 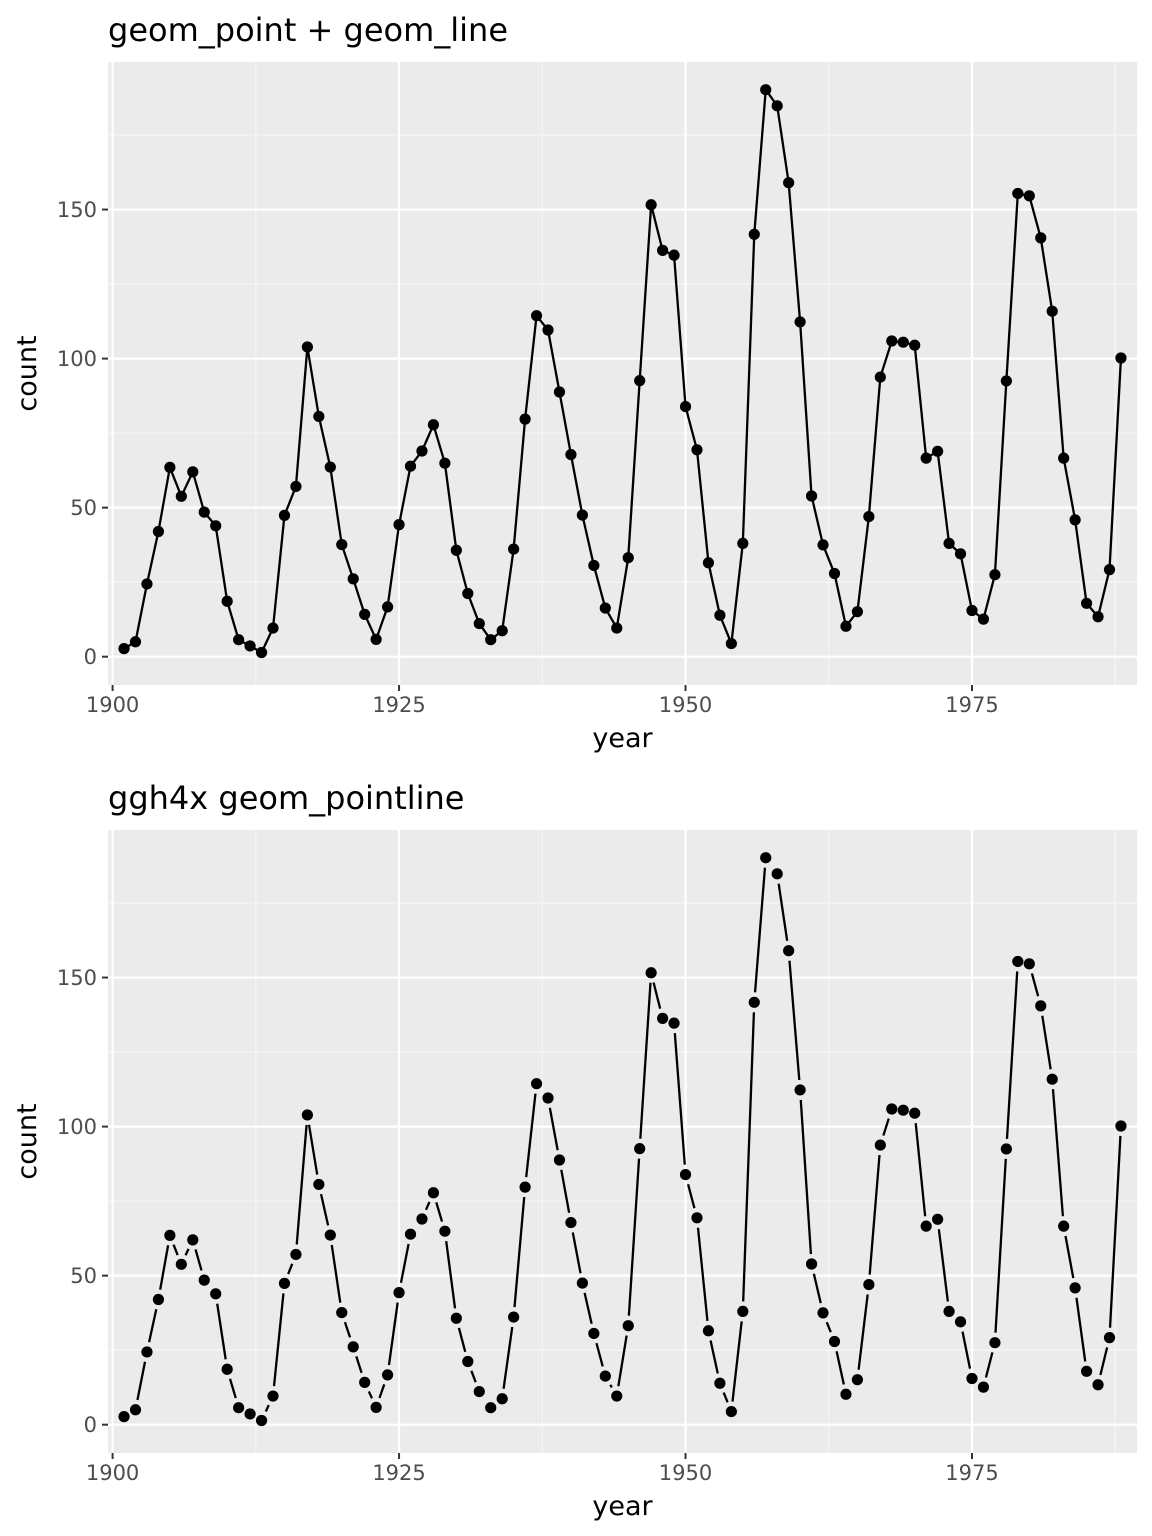 What do you see at coordinates (83, 508) in the screenshot?
I see `y-tick-label: 50` at bounding box center [83, 508].